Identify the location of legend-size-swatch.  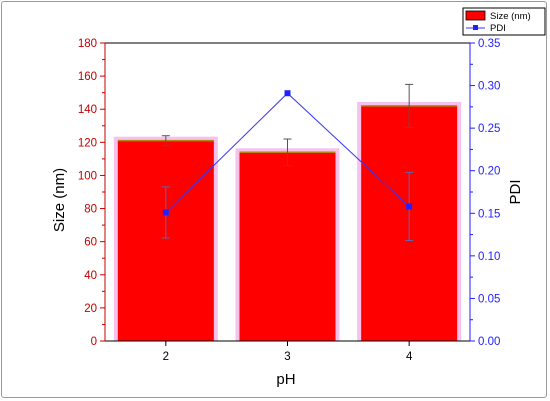
(475, 15).